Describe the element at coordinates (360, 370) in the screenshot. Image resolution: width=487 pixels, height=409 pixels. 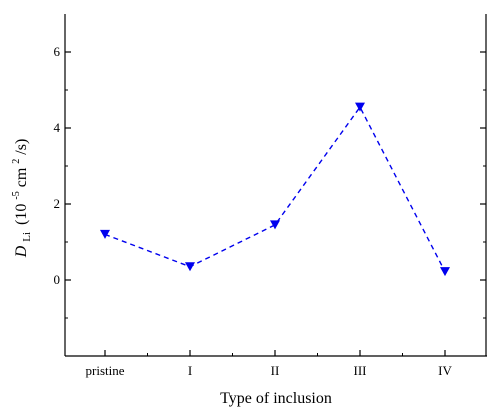
I see `x-tick-label: III` at that location.